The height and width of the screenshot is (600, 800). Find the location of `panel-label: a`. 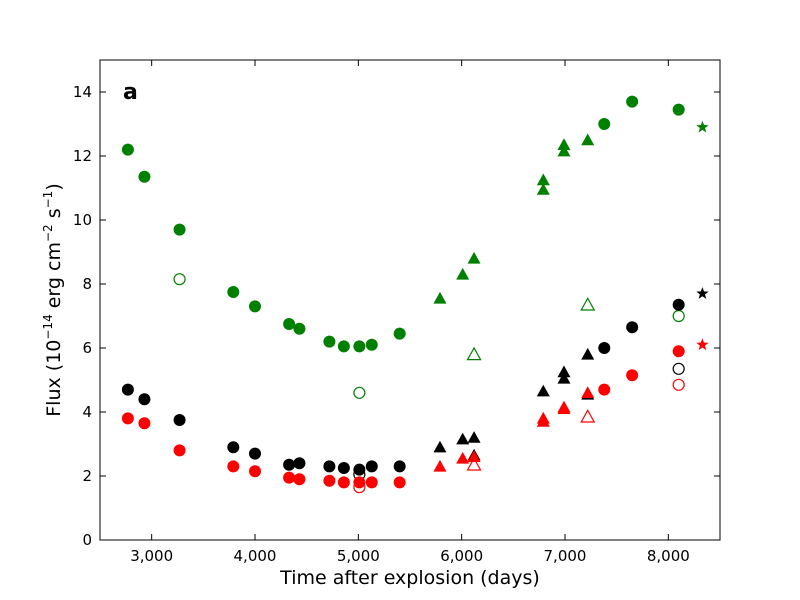

panel-label: a is located at coordinates (130, 92).